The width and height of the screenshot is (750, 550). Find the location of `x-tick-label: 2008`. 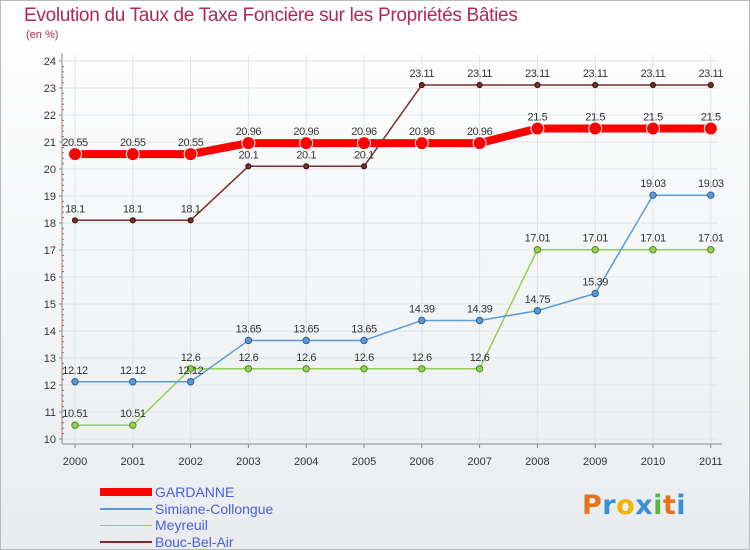

x-tick-label: 2008 is located at coordinates (537, 462).